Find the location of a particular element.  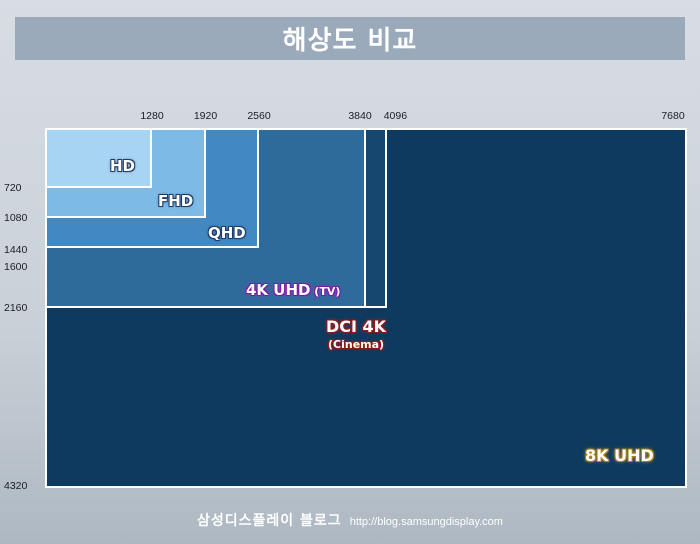

x-tick-label: 2560 is located at coordinates (259, 116).